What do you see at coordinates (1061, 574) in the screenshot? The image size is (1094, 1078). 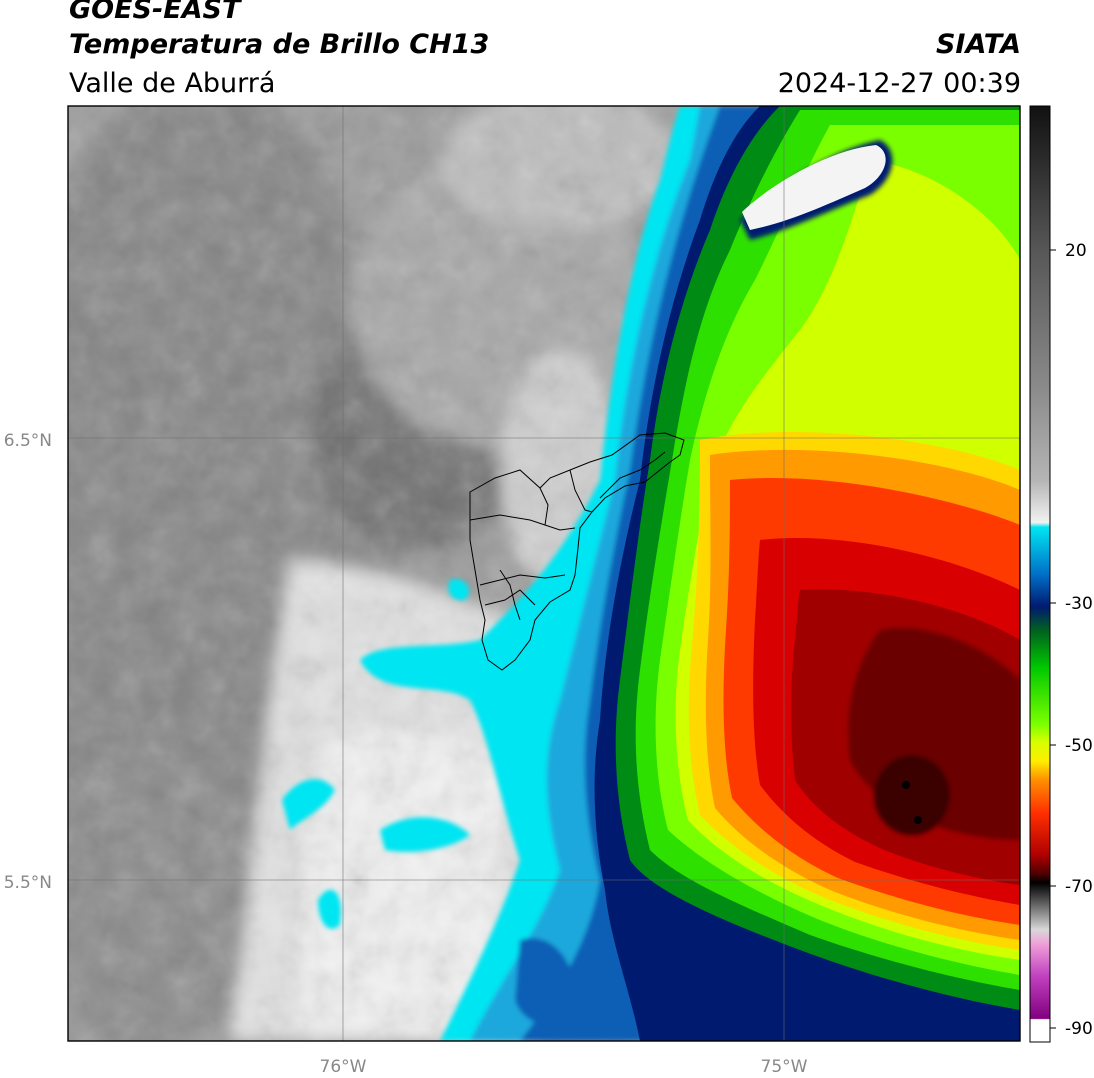 I see `colorbar: 20 -30 -50 -70 -90` at bounding box center [1061, 574].